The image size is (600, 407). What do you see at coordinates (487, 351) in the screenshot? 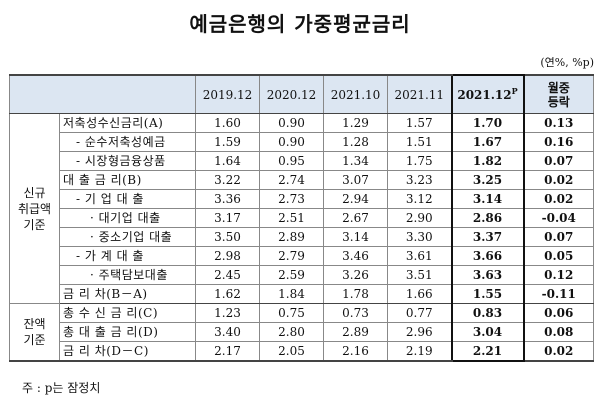
I see `cell-latest: 2.21` at bounding box center [487, 351].